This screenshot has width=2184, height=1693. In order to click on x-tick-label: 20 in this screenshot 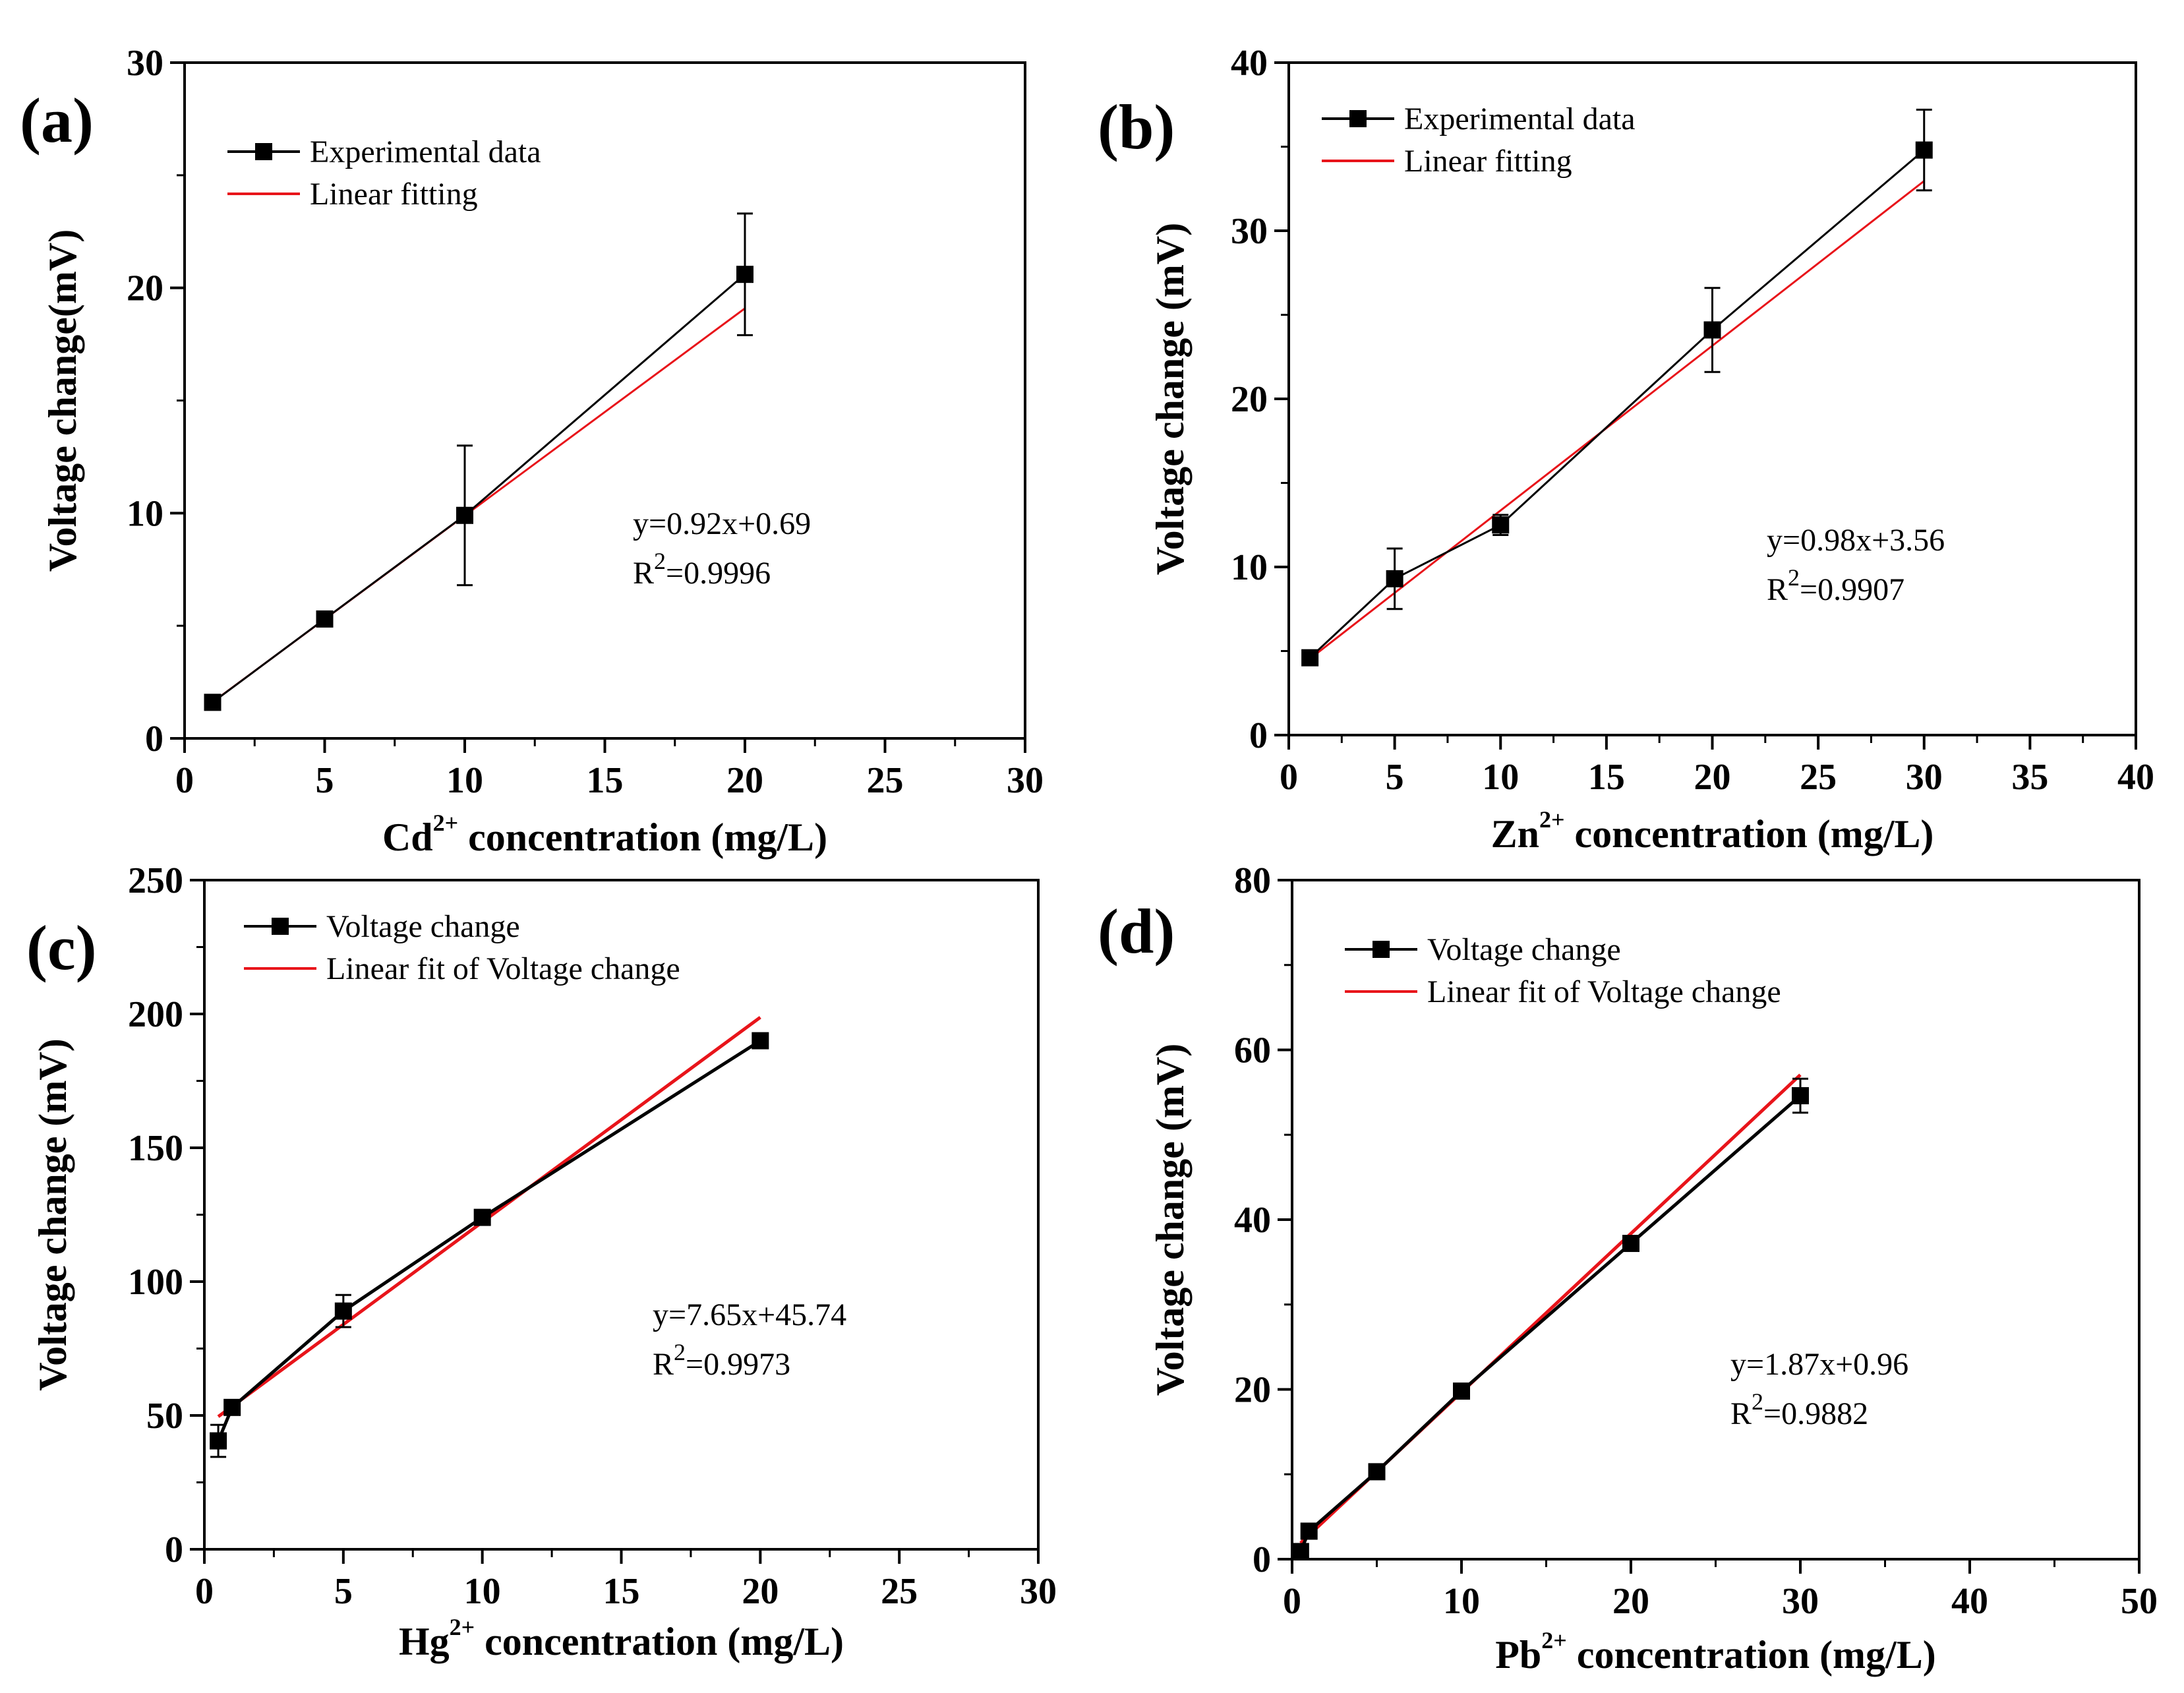, I will do `click(1712, 778)`.